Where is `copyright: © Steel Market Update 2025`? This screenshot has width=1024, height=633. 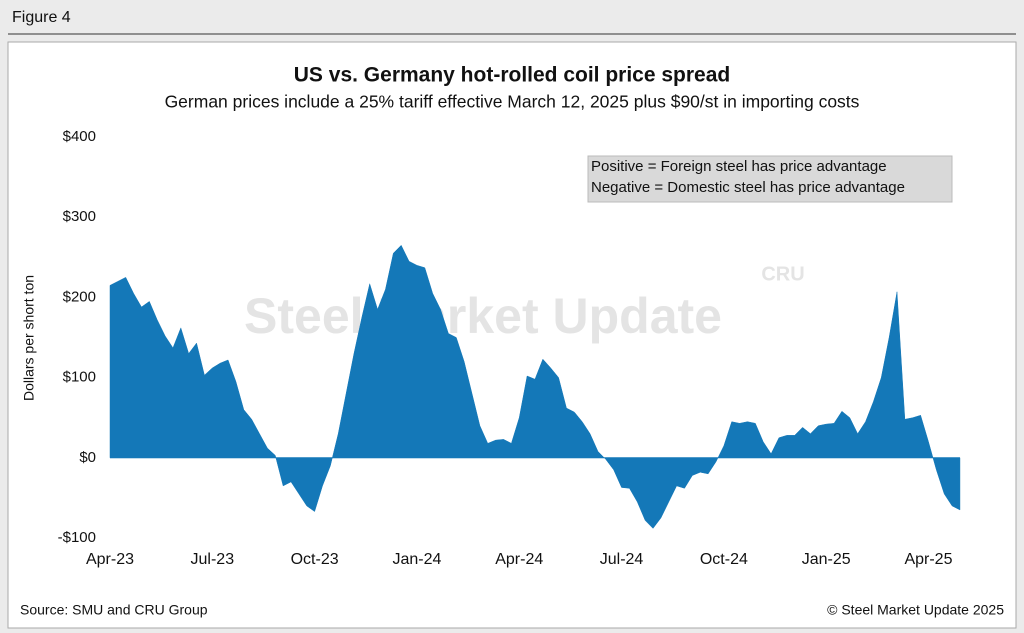 copyright: © Steel Market Update 2025 is located at coordinates (915, 610).